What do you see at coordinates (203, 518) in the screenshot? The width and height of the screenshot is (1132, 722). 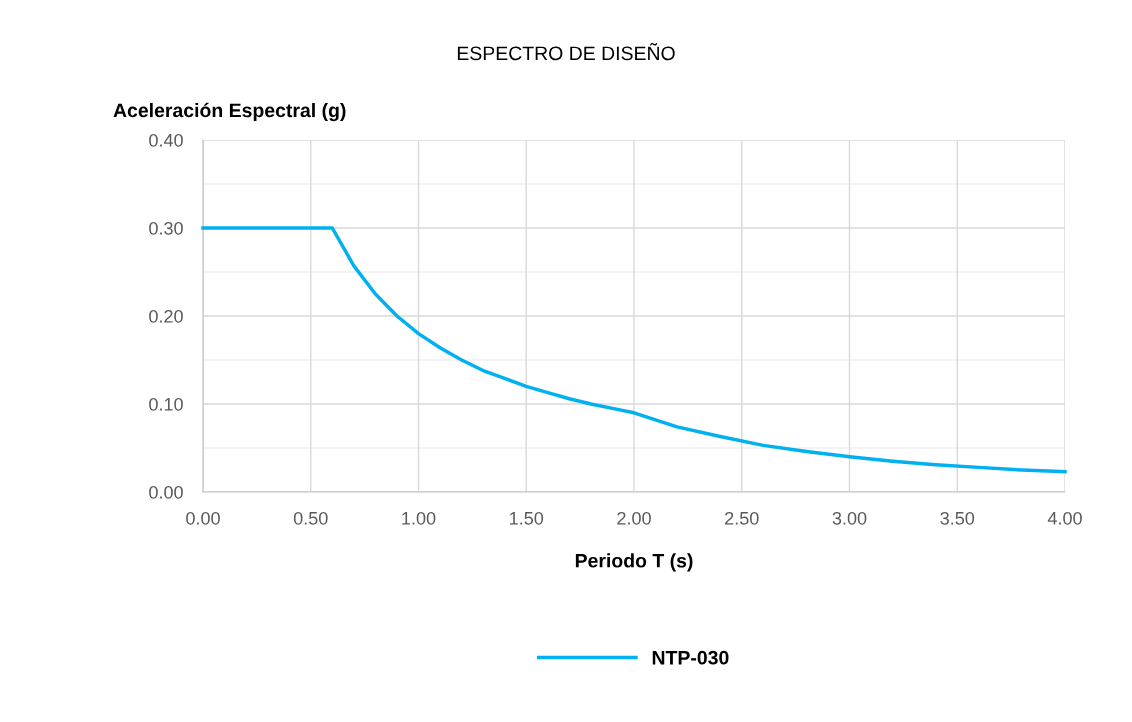 I see `x-tick-label: 0.00` at bounding box center [203, 518].